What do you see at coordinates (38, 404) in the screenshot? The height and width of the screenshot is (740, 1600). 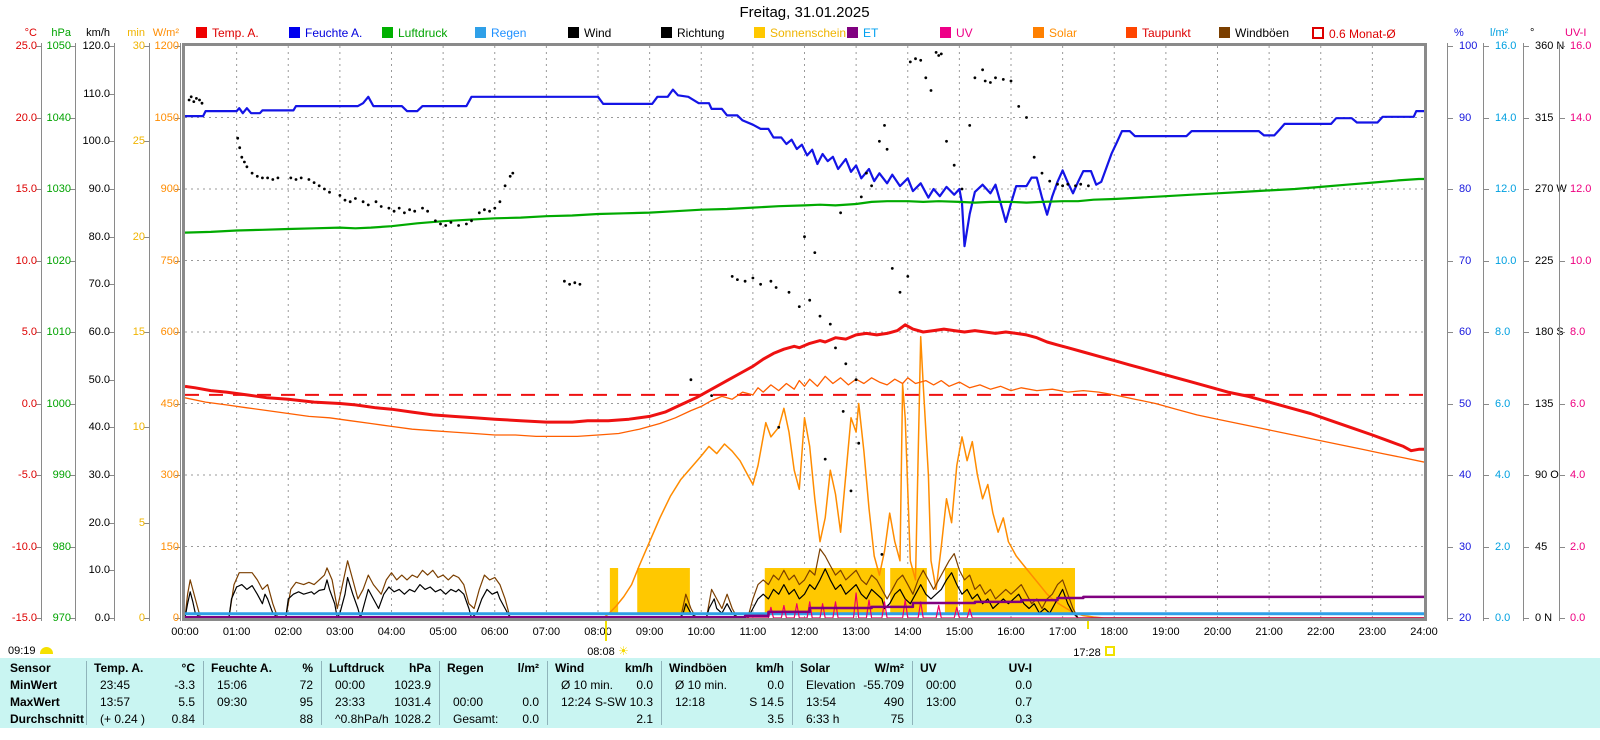 I see `celsius-tick` at bounding box center [38, 404].